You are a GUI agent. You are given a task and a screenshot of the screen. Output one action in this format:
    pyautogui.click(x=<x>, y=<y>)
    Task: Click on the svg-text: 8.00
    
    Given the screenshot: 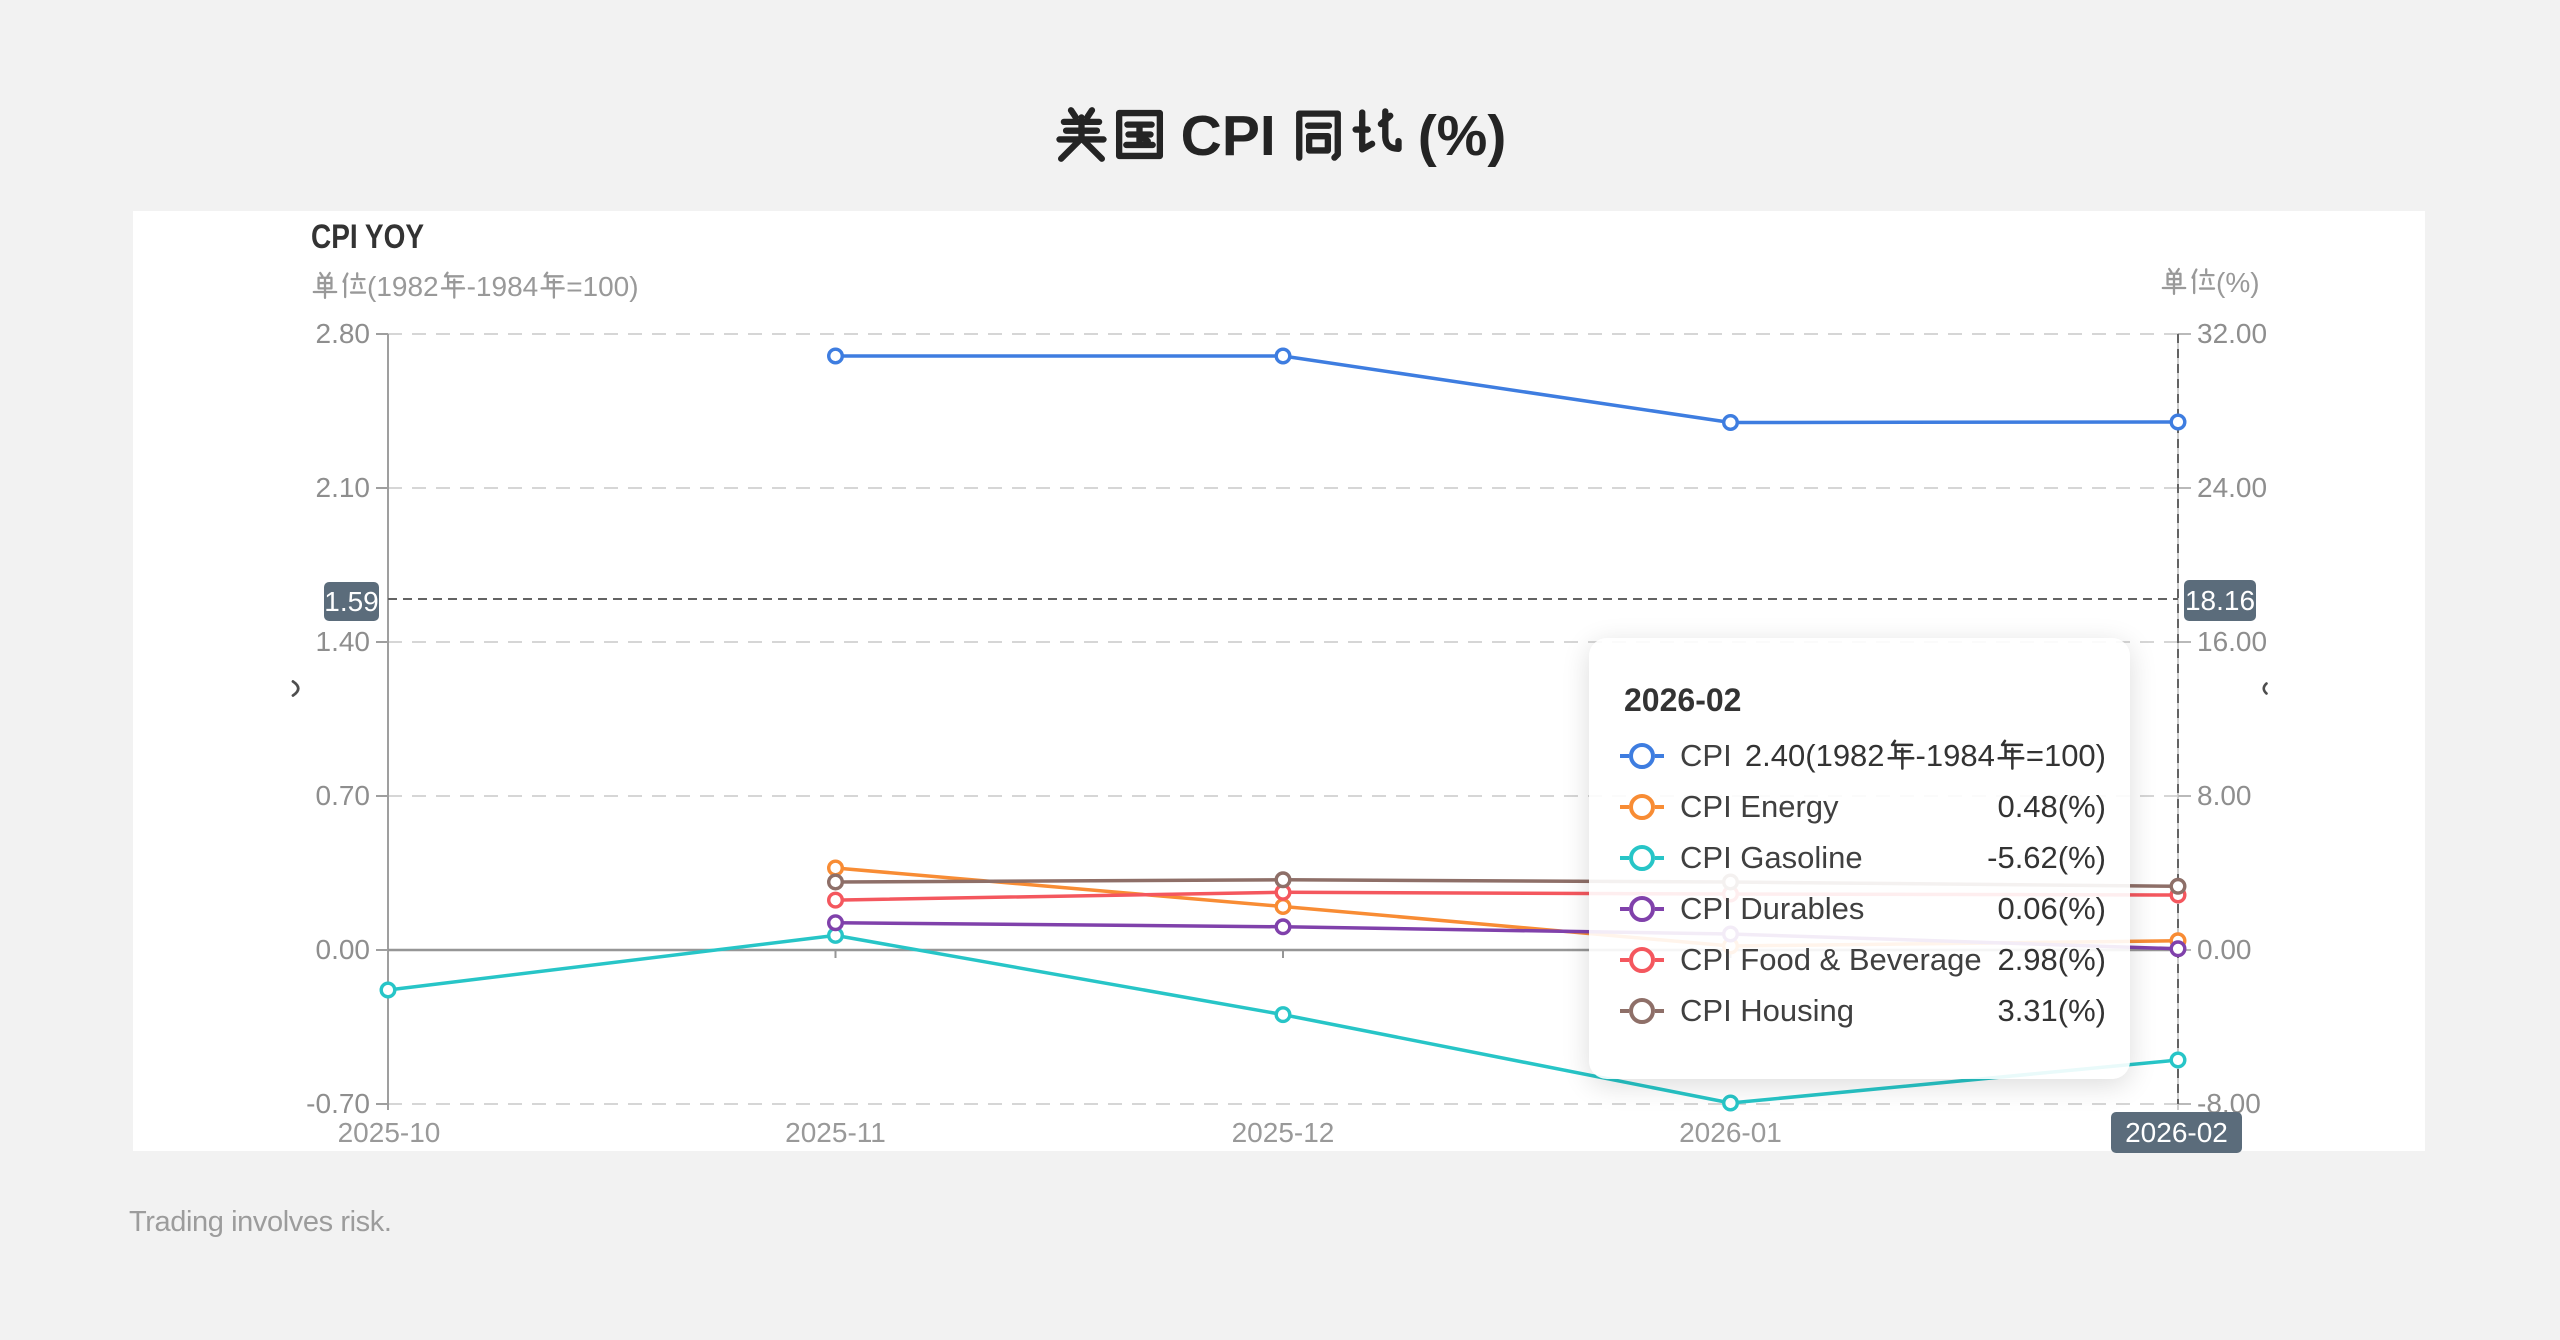 What is the action you would take?
    pyautogui.click(x=2224, y=795)
    